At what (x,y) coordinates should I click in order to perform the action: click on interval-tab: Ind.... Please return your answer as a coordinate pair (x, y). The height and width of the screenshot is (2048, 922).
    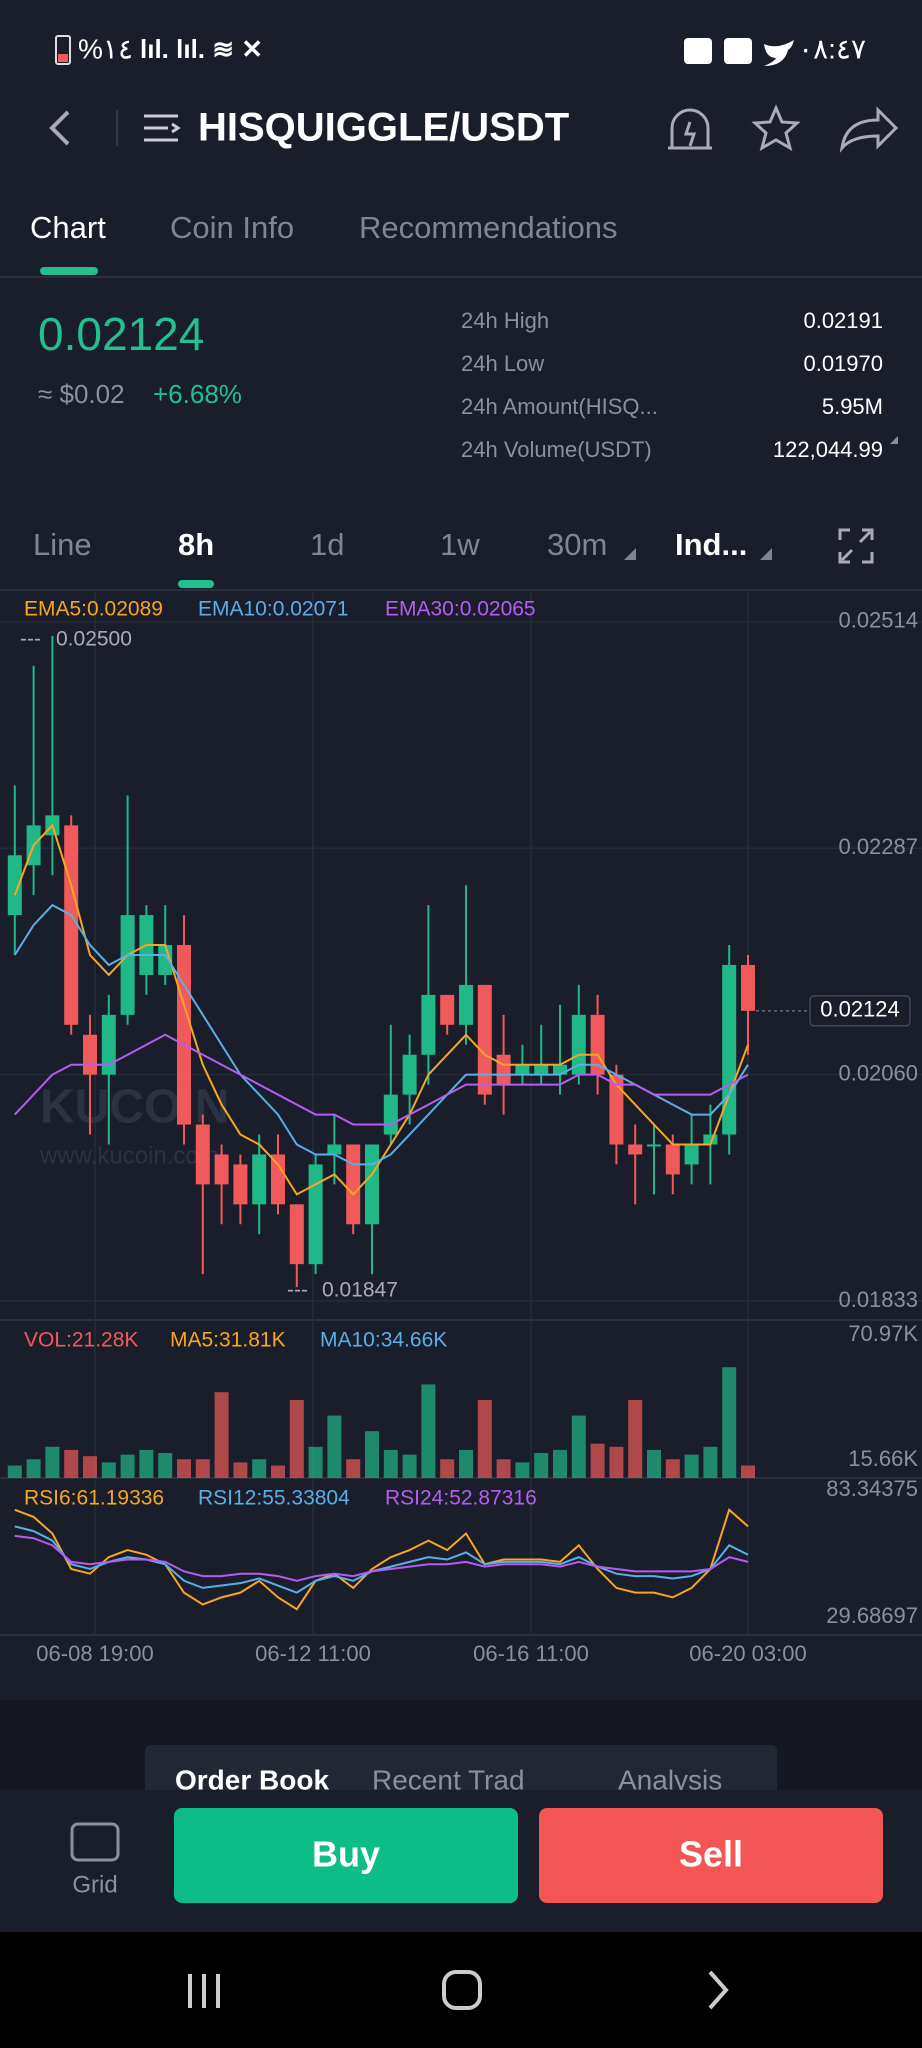
    Looking at the image, I should click on (711, 544).